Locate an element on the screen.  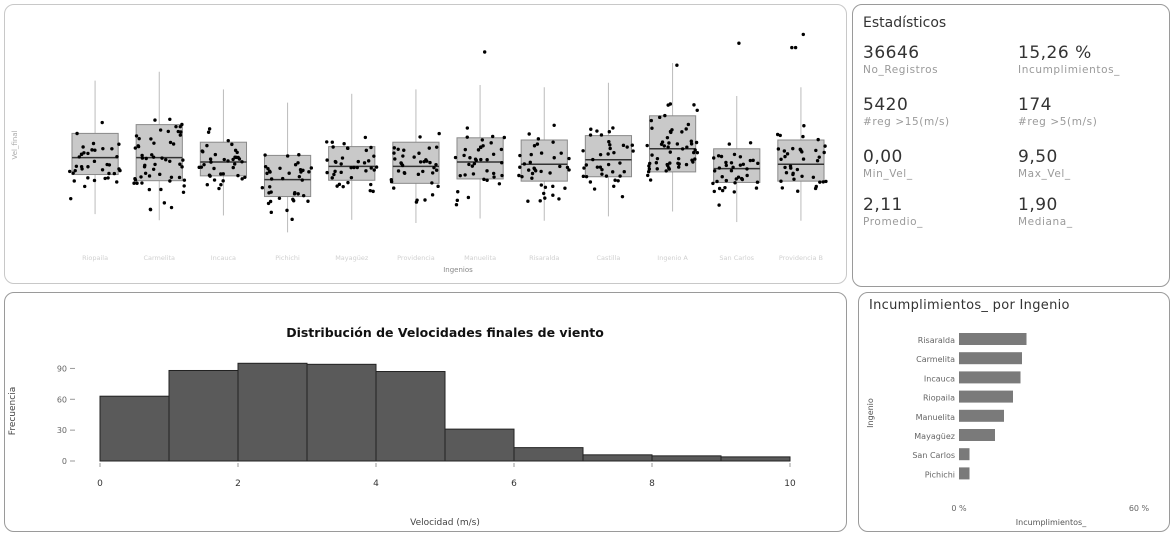
kpi-card: 9,50 Max_Vel_ is located at coordinates (1093, 163).